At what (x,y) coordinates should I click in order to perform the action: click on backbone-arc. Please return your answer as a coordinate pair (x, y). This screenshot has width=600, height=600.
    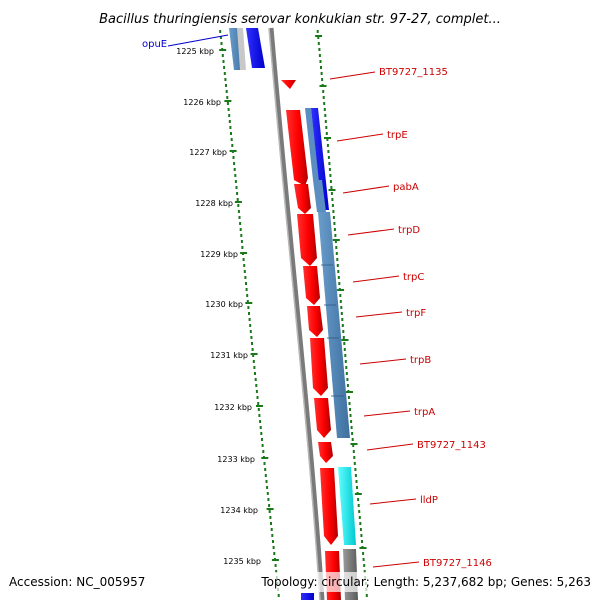
    Looking at the image, I should click on (296, 313).